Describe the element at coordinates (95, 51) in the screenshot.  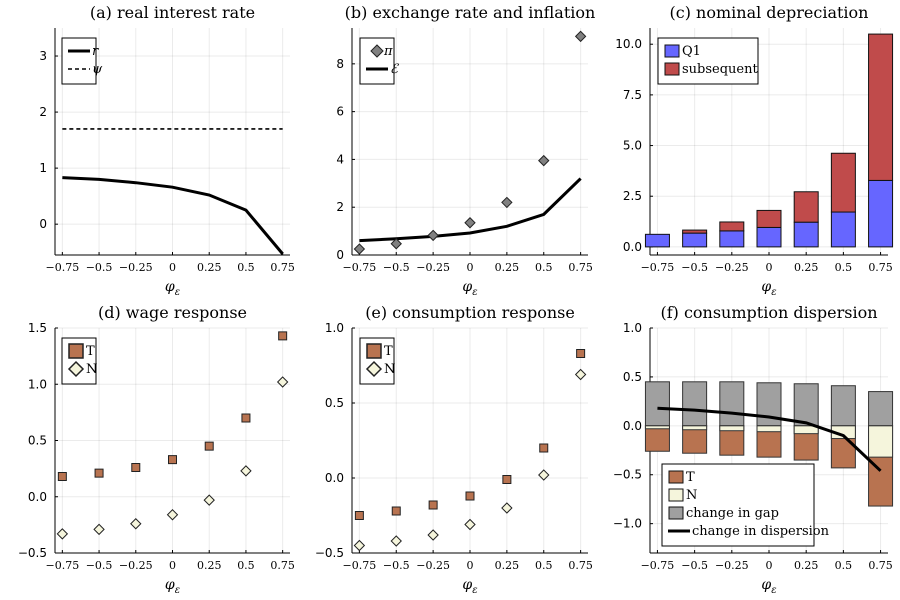
I see `legend-label: r` at that location.